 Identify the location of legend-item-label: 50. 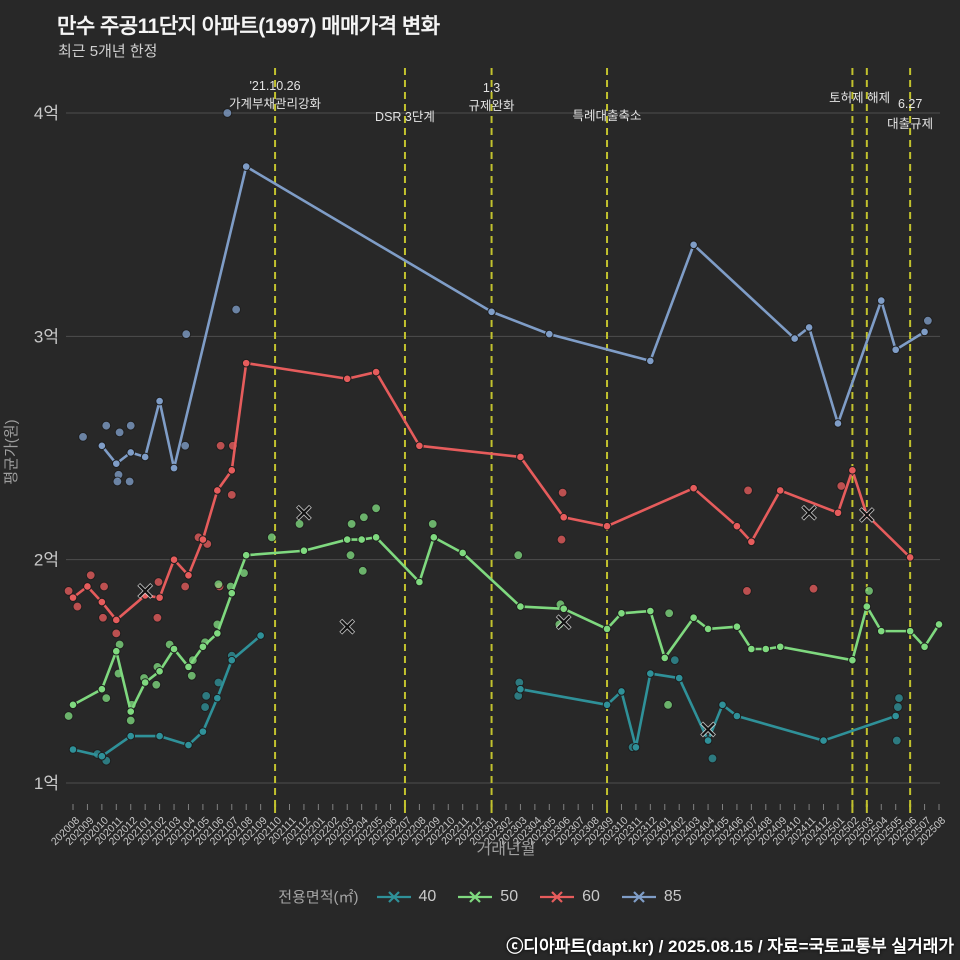
(509, 896).